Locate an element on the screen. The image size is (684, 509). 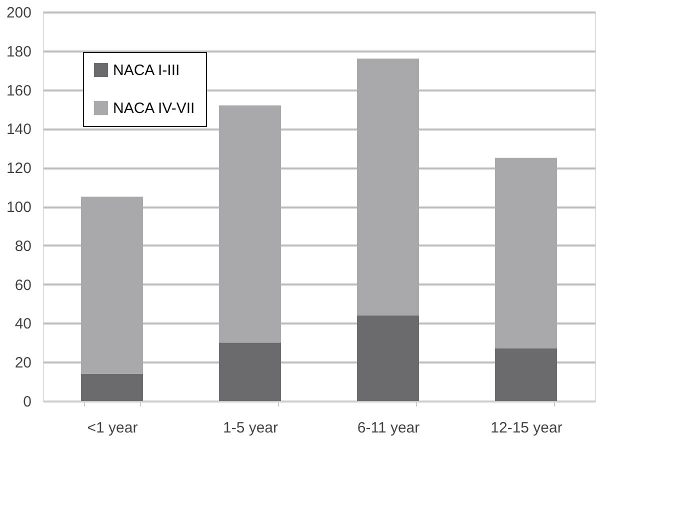
y-tick-label: 140 is located at coordinates (19, 129).